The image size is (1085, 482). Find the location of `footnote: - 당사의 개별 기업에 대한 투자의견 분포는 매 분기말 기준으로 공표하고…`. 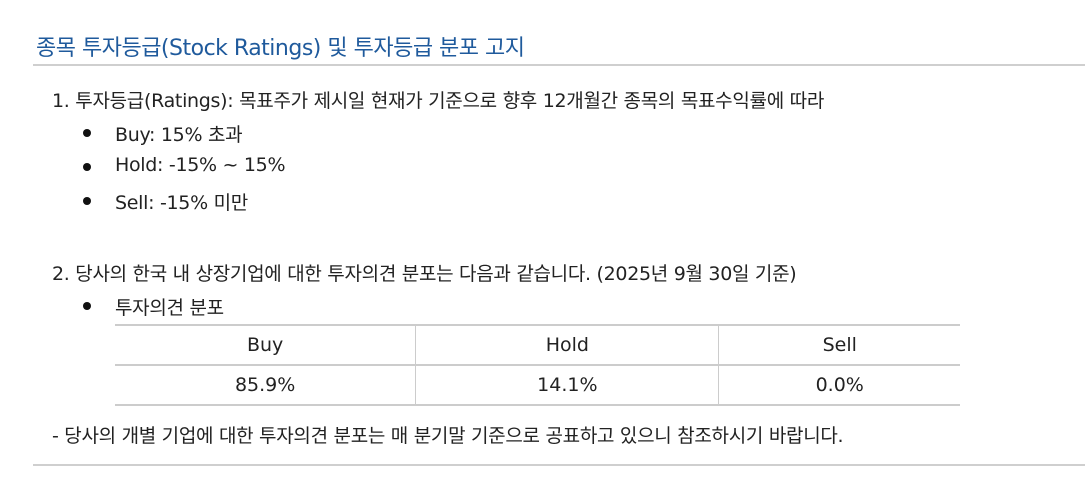

footnote: - 당사의 개별 기업에 대한 투자의견 분포는 매 분기말 기준으로 공표하고… is located at coordinates (448, 436).